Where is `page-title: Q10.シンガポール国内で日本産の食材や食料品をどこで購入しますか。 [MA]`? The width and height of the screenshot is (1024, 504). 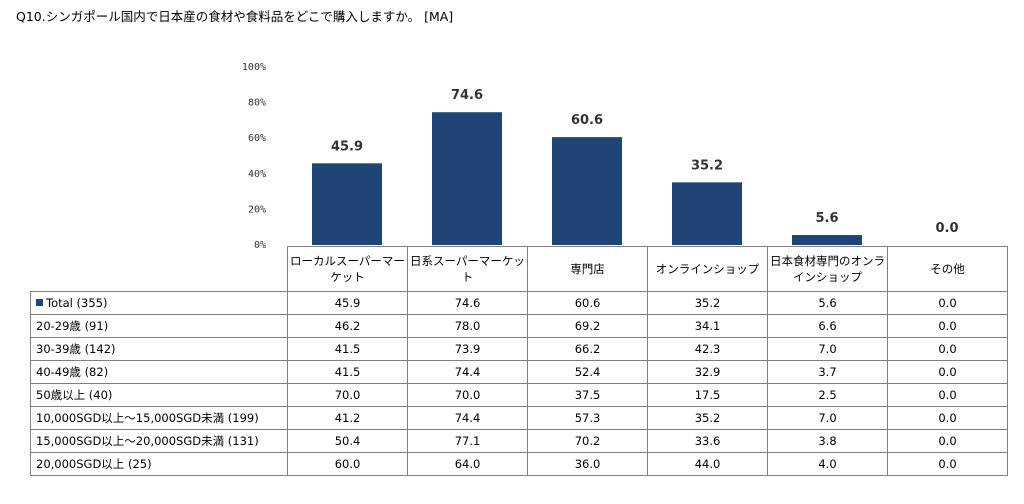
page-title: Q10.シンガポール国内で日本産の食材や食料品をどこで購入しますか。 [MA] is located at coordinates (235, 16).